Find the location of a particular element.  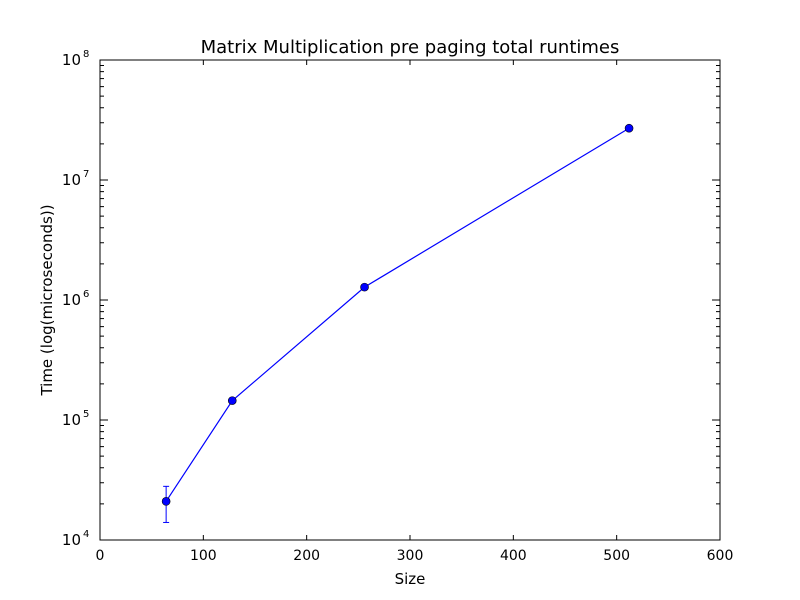

x-tick-label: 600 is located at coordinates (720, 556).